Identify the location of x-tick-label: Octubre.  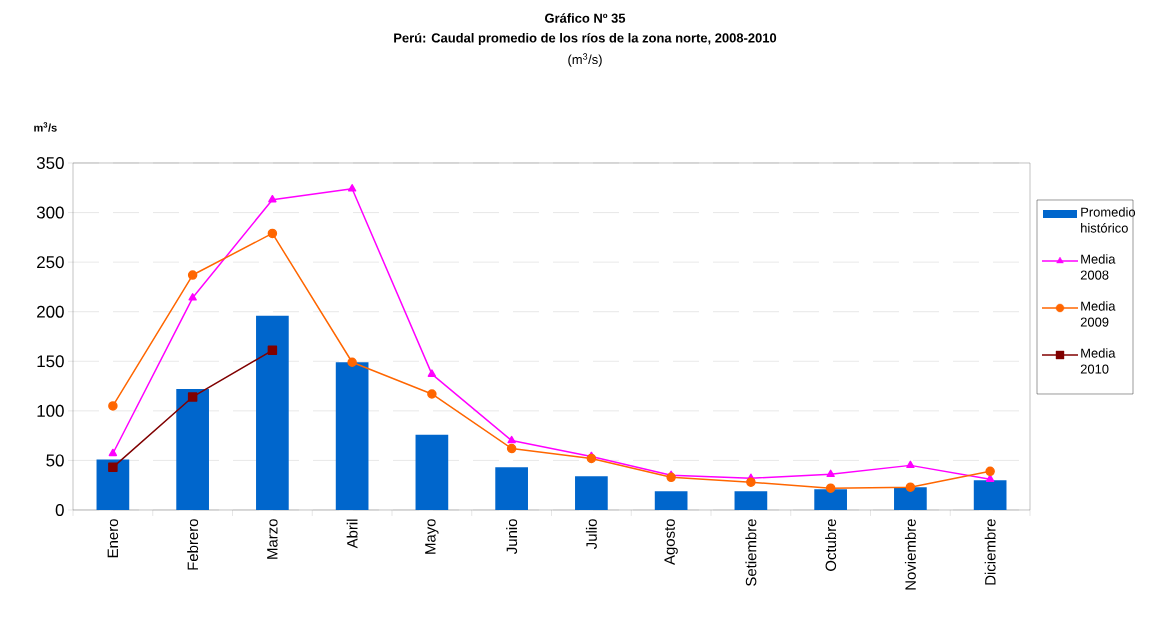
(831, 545).